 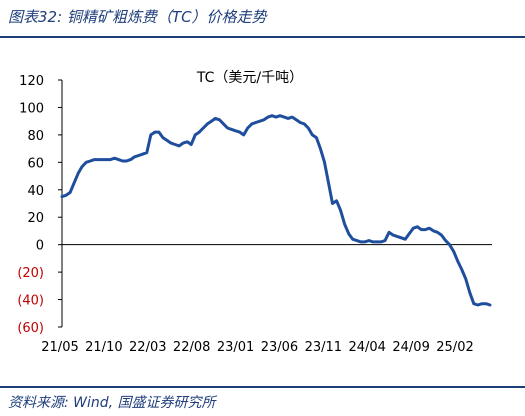 What do you see at coordinates (112, 403) in the screenshot?
I see `source-note: 资料来源: Wind, 国盛证券研究所` at bounding box center [112, 403].